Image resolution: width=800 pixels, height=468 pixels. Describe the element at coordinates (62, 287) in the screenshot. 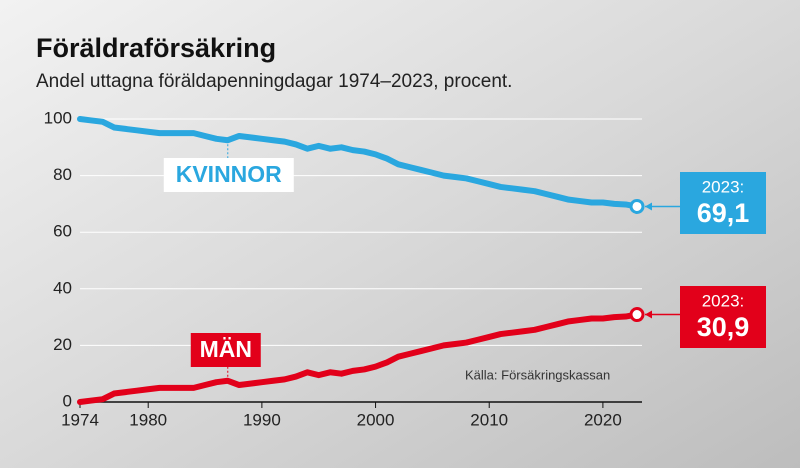

I see `y-tick-label: 40` at that location.